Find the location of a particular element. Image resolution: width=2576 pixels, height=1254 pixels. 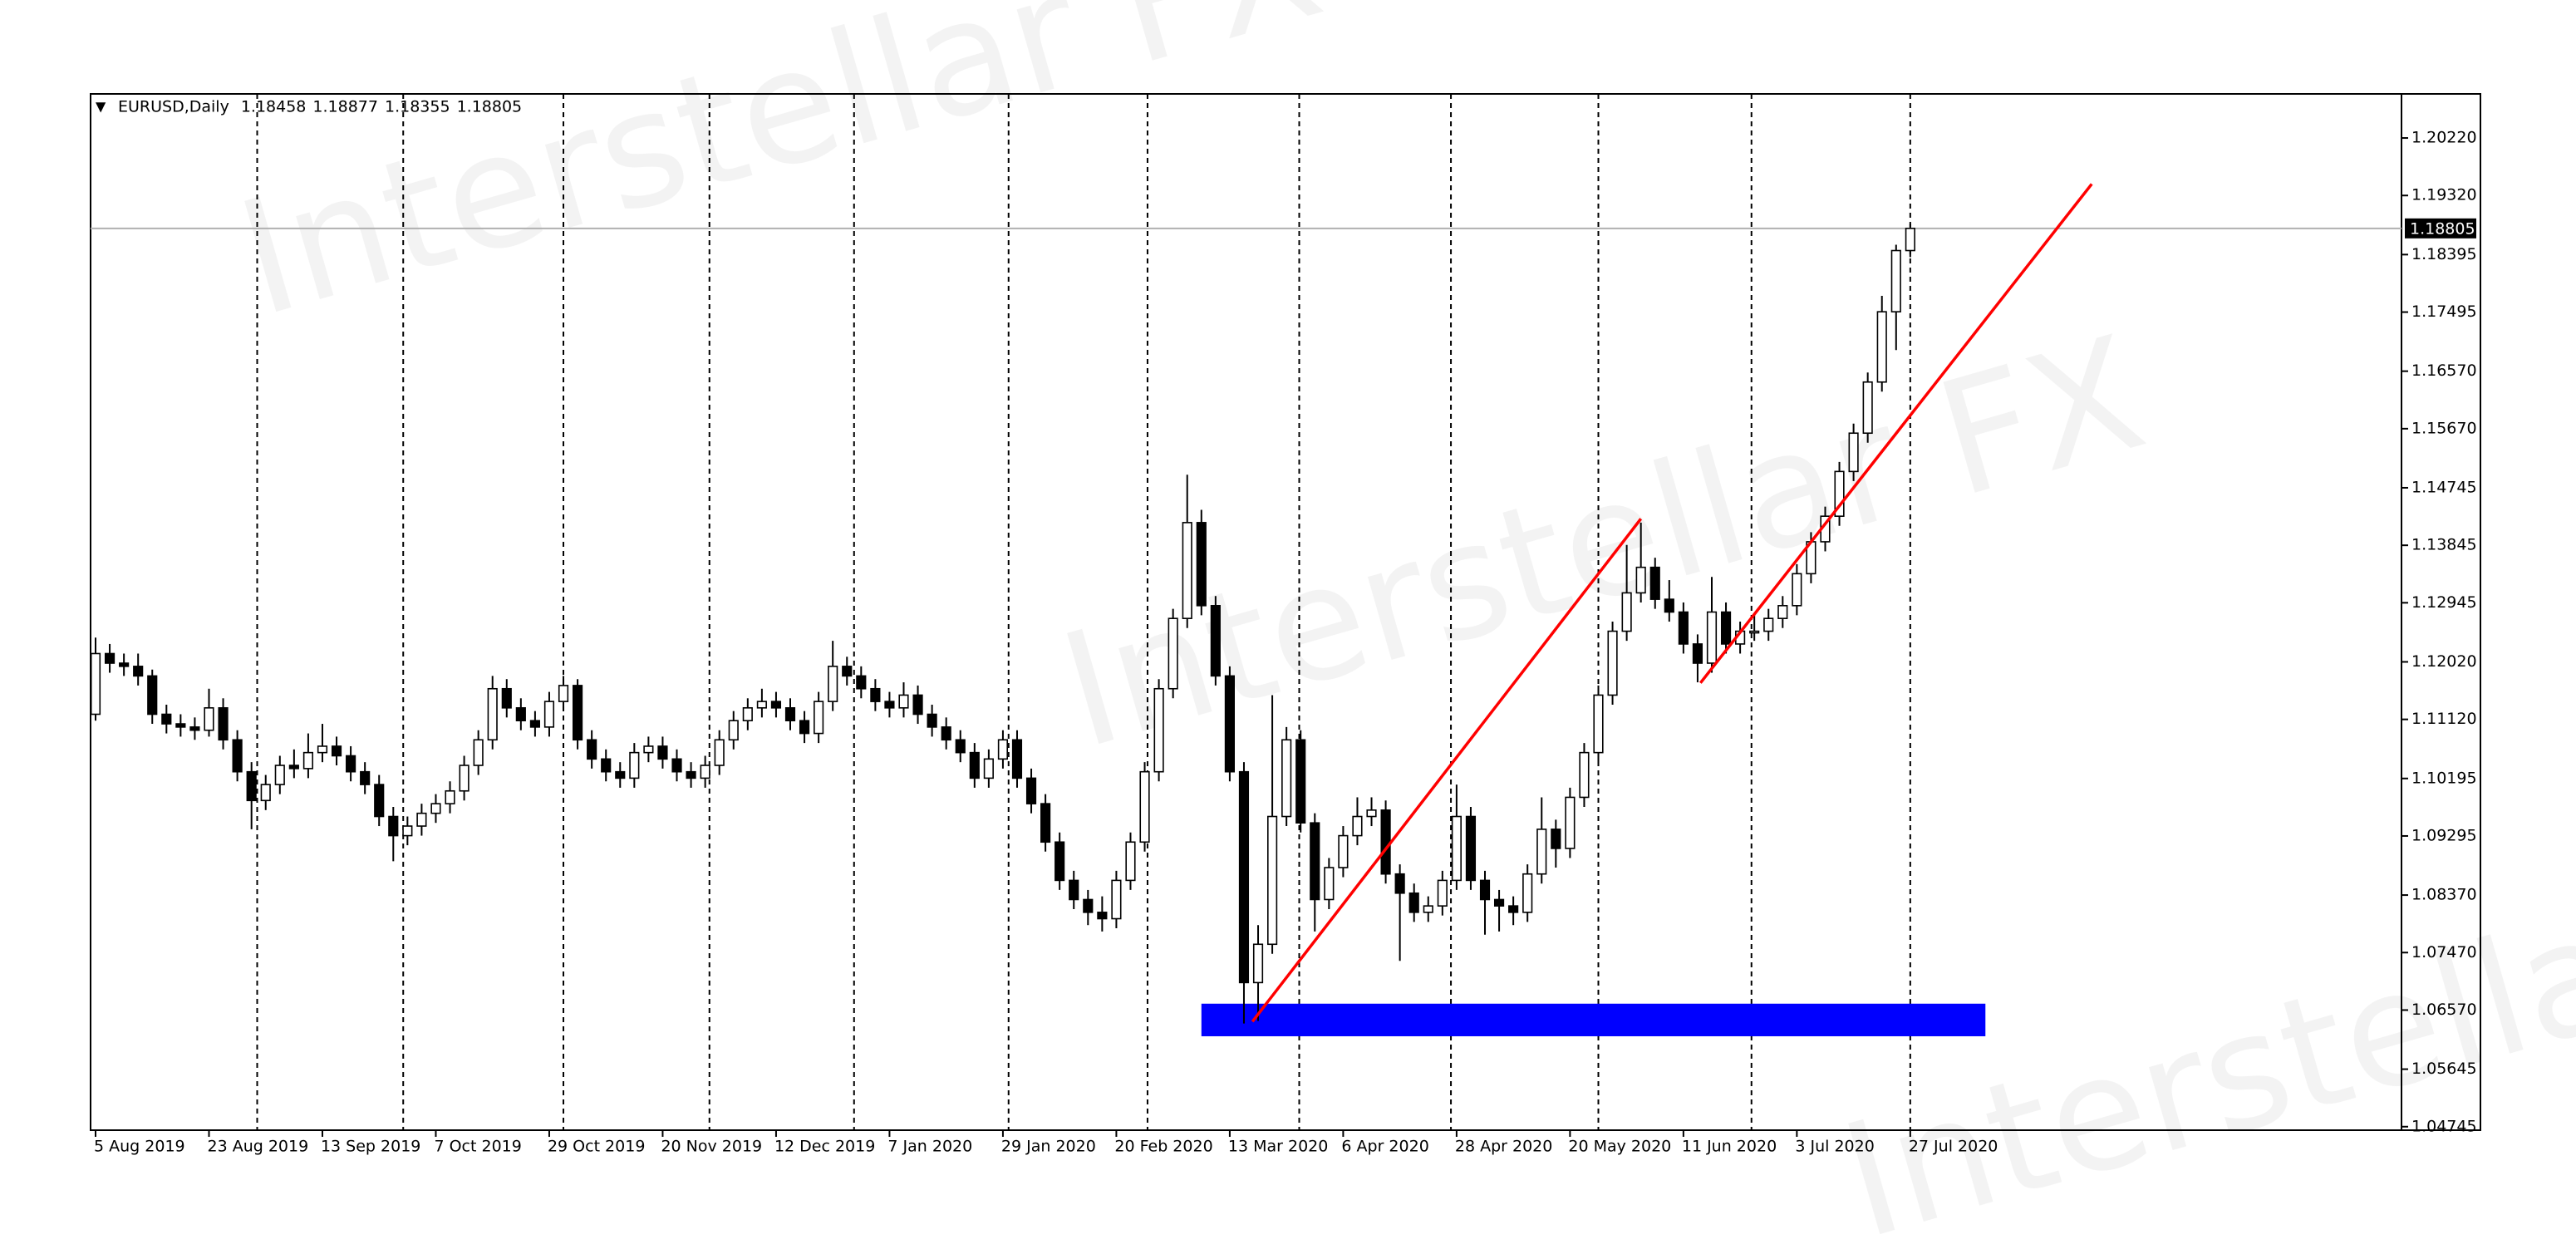

y-tick-label: 1.12945 is located at coordinates (2444, 602).